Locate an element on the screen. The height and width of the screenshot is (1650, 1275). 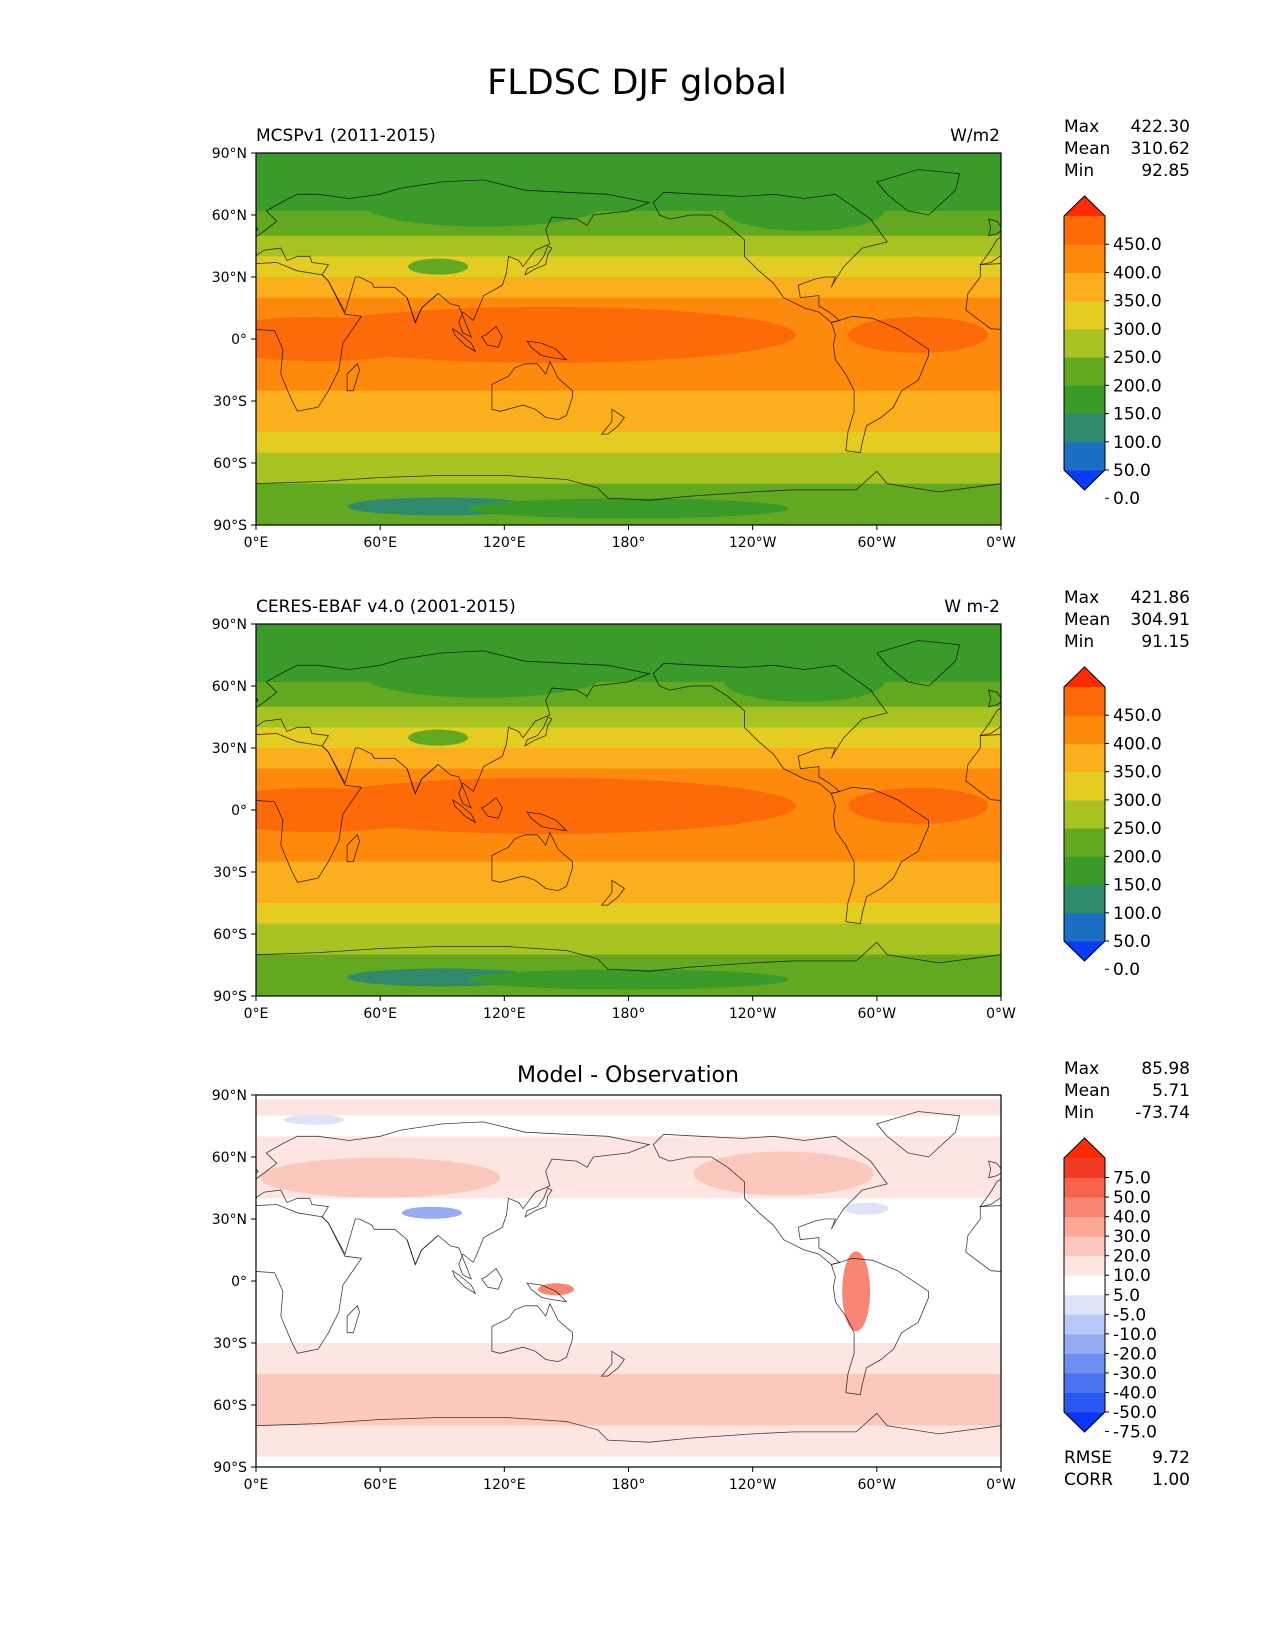
lat-tick-label: 90°N is located at coordinates (229, 1096).